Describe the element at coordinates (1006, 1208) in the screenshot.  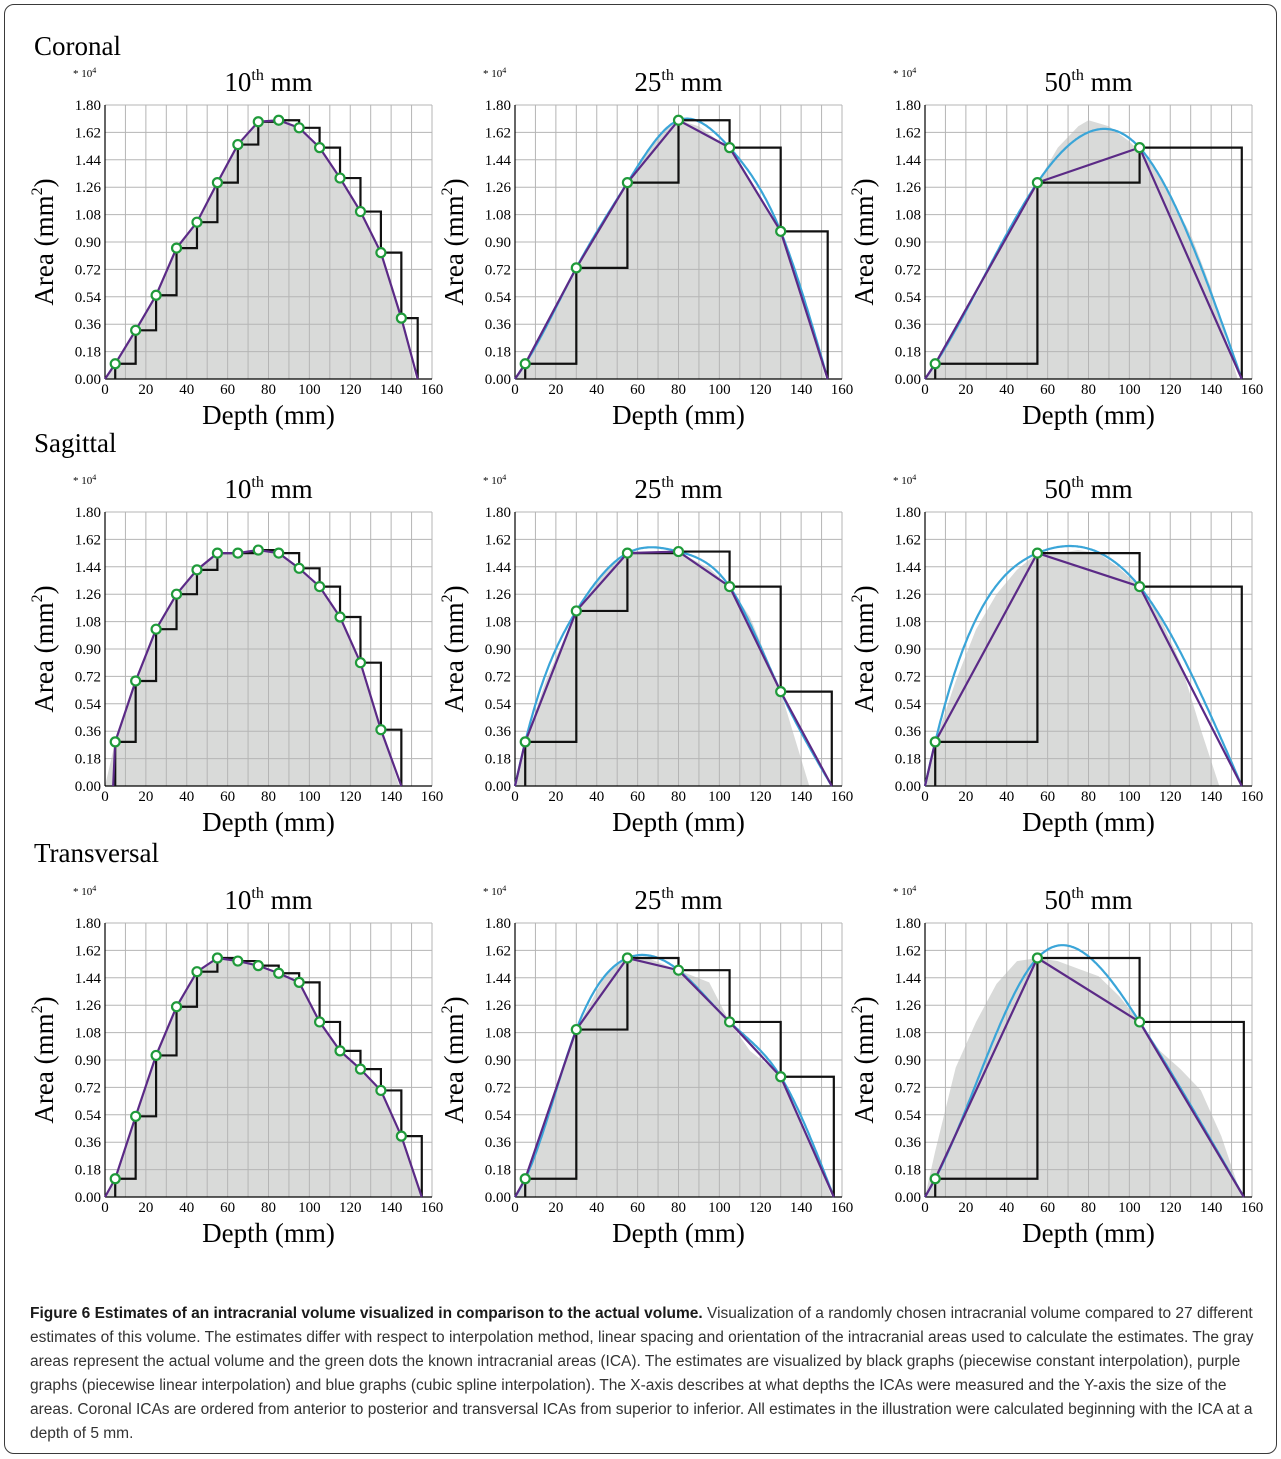
I see `x-tick-label: 40` at that location.